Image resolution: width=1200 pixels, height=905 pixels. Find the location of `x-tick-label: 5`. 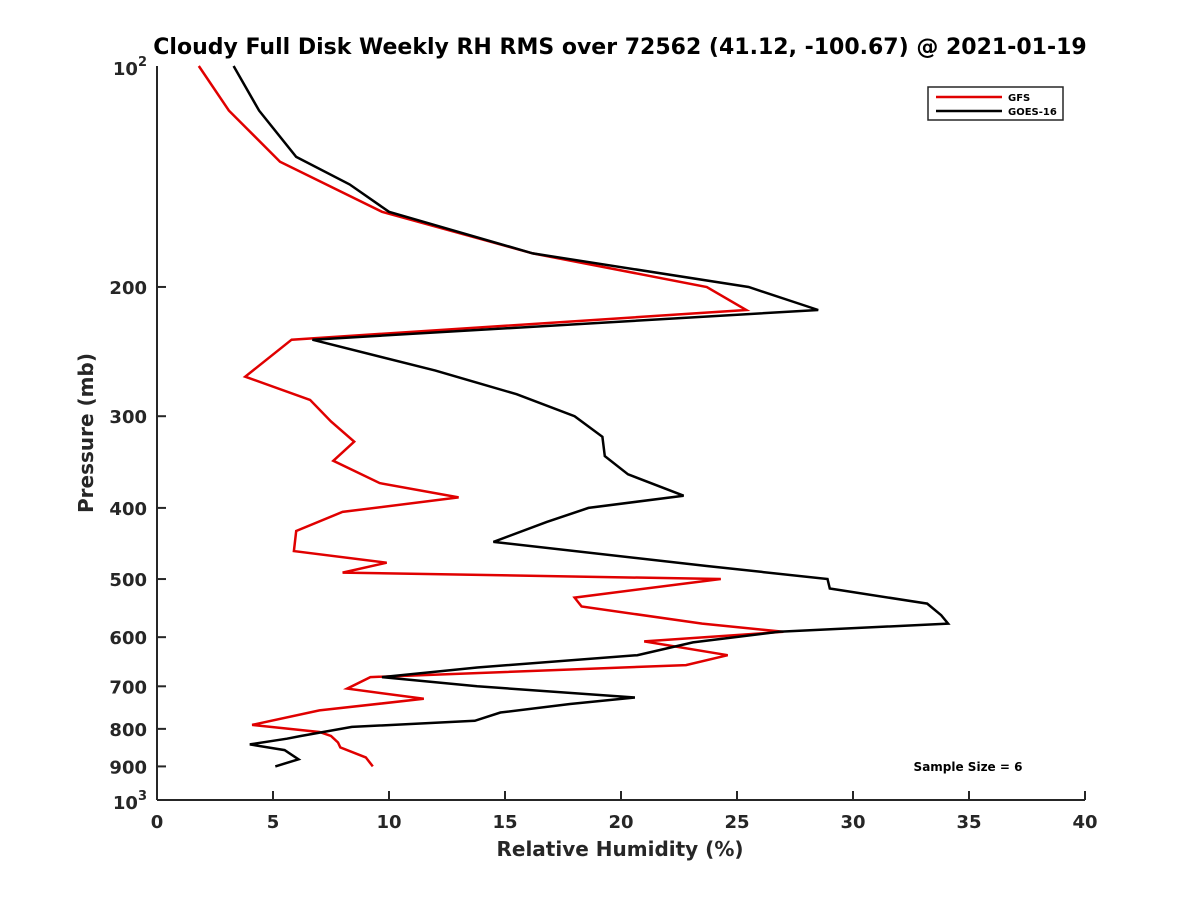

x-tick-label: 5 is located at coordinates (273, 822).